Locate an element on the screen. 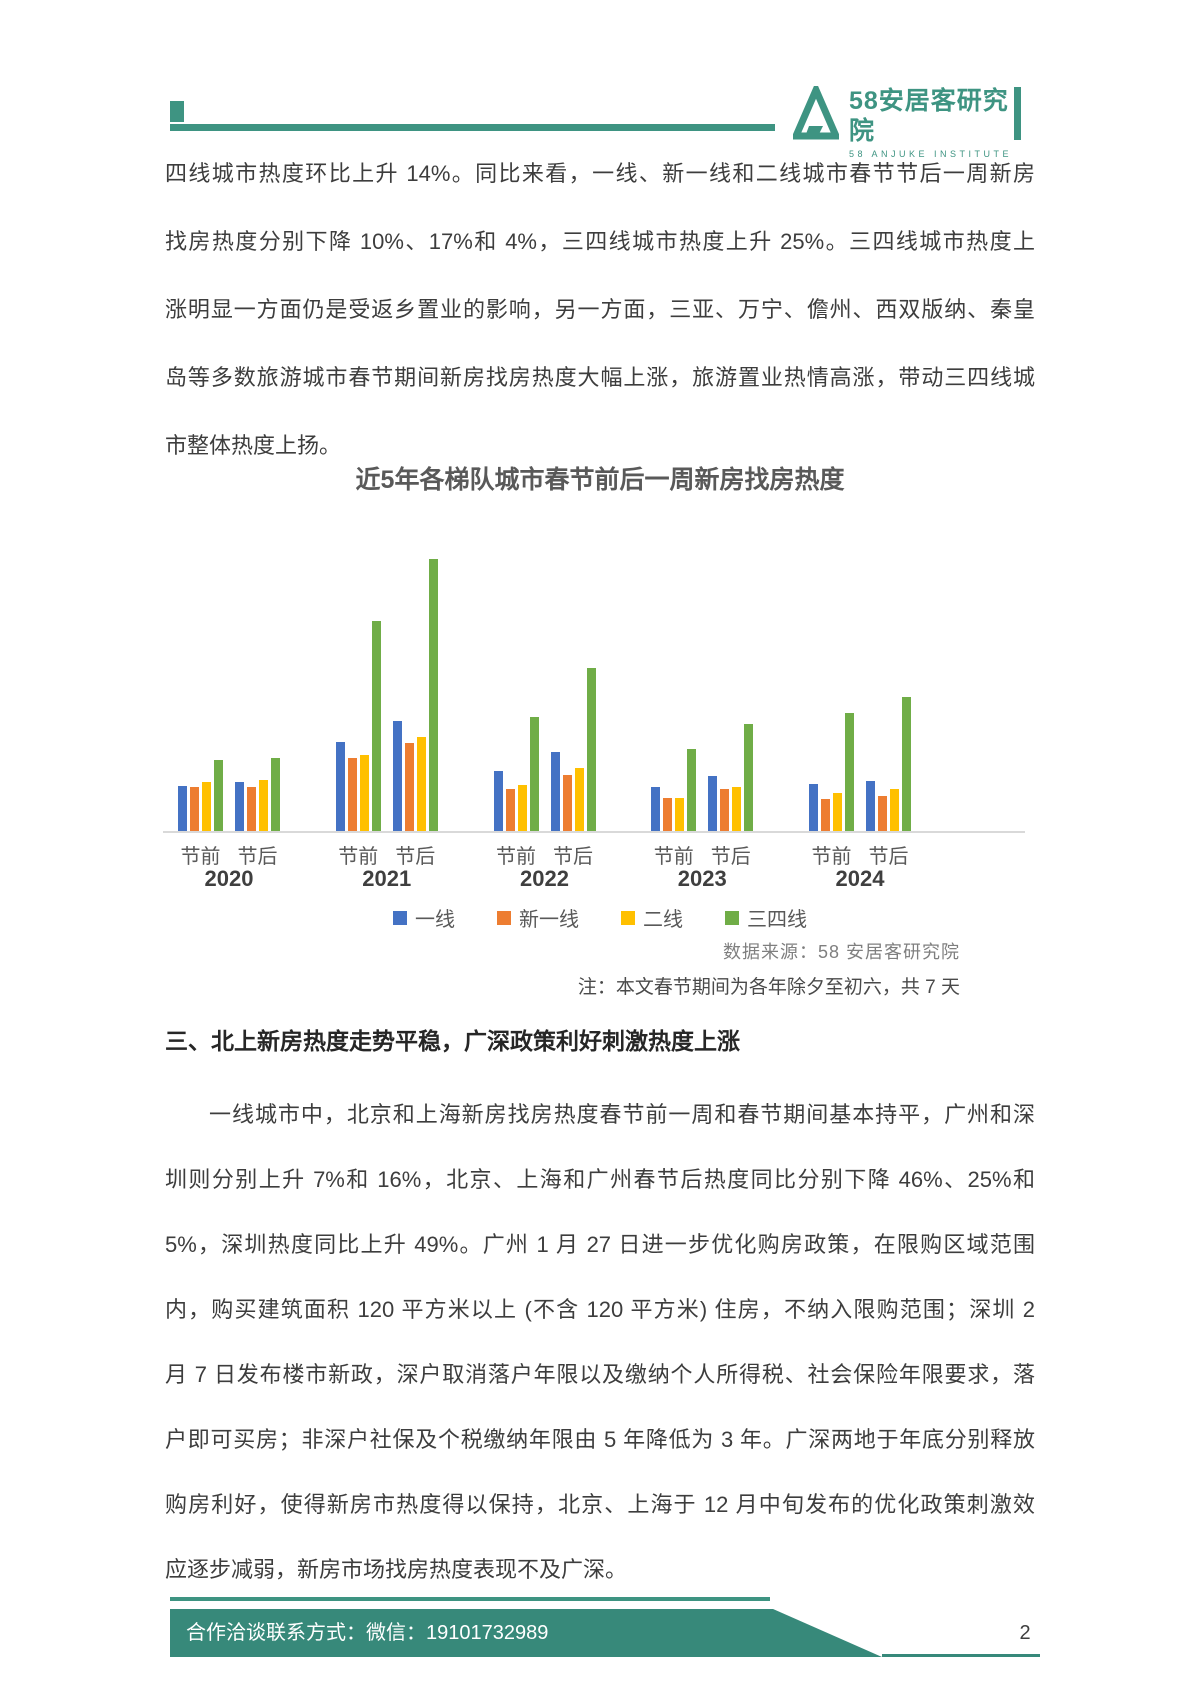 The height and width of the screenshot is (1698, 1200). bar-一线-2021-节后 is located at coordinates (397, 776).